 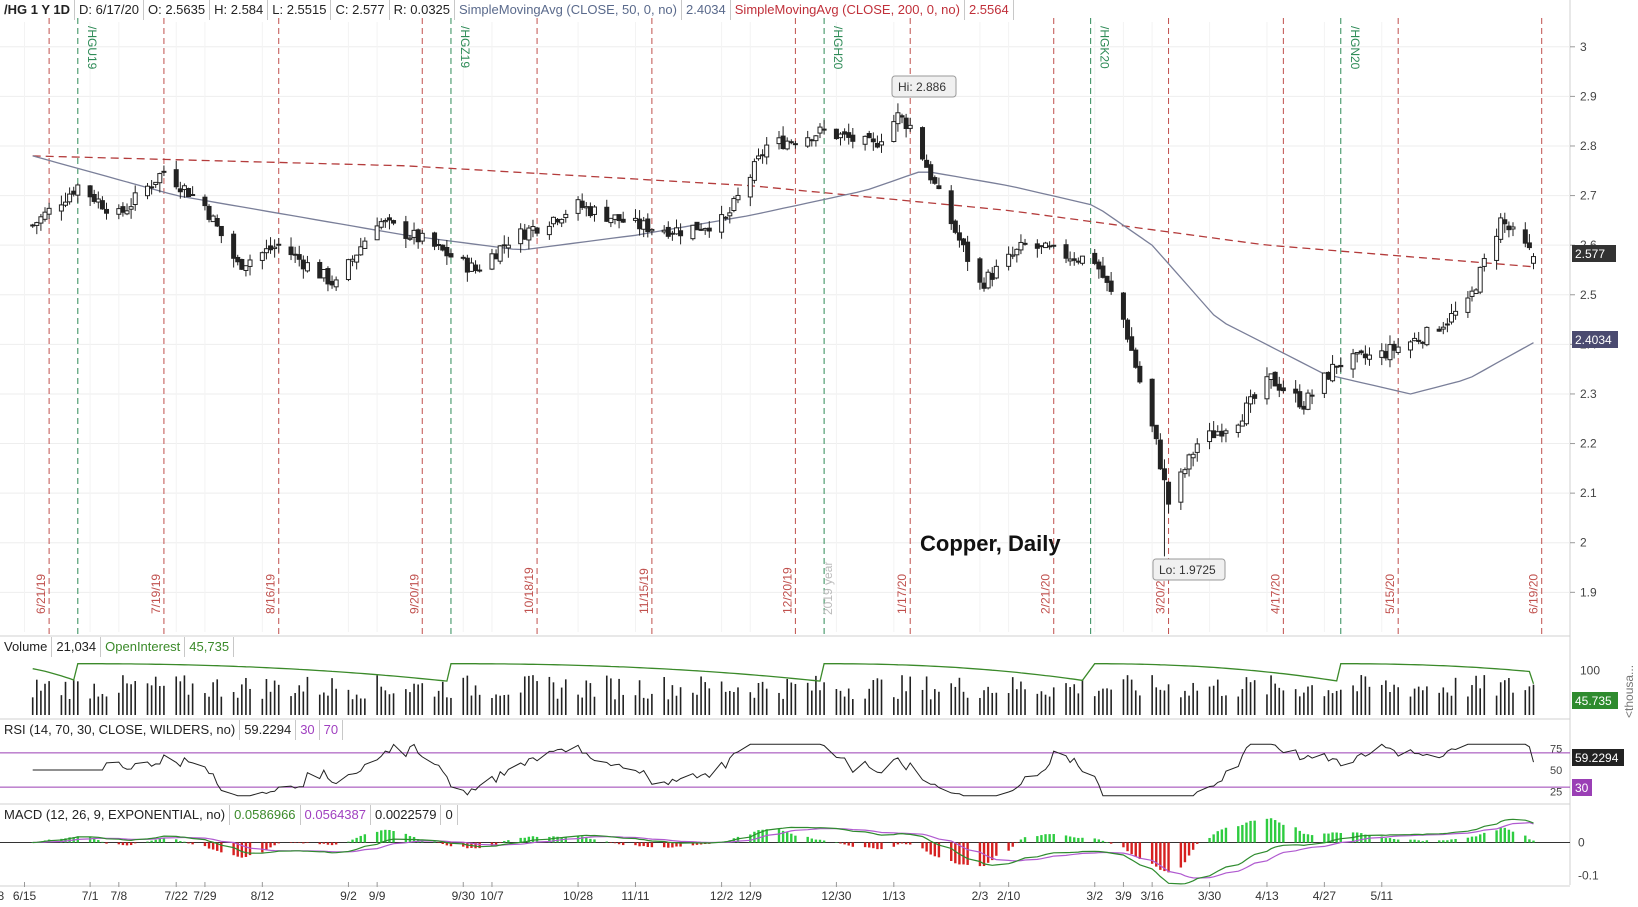 What do you see at coordinates (922, 87) in the screenshot?
I see `hi-callout-text: Hi: 2.886` at bounding box center [922, 87].